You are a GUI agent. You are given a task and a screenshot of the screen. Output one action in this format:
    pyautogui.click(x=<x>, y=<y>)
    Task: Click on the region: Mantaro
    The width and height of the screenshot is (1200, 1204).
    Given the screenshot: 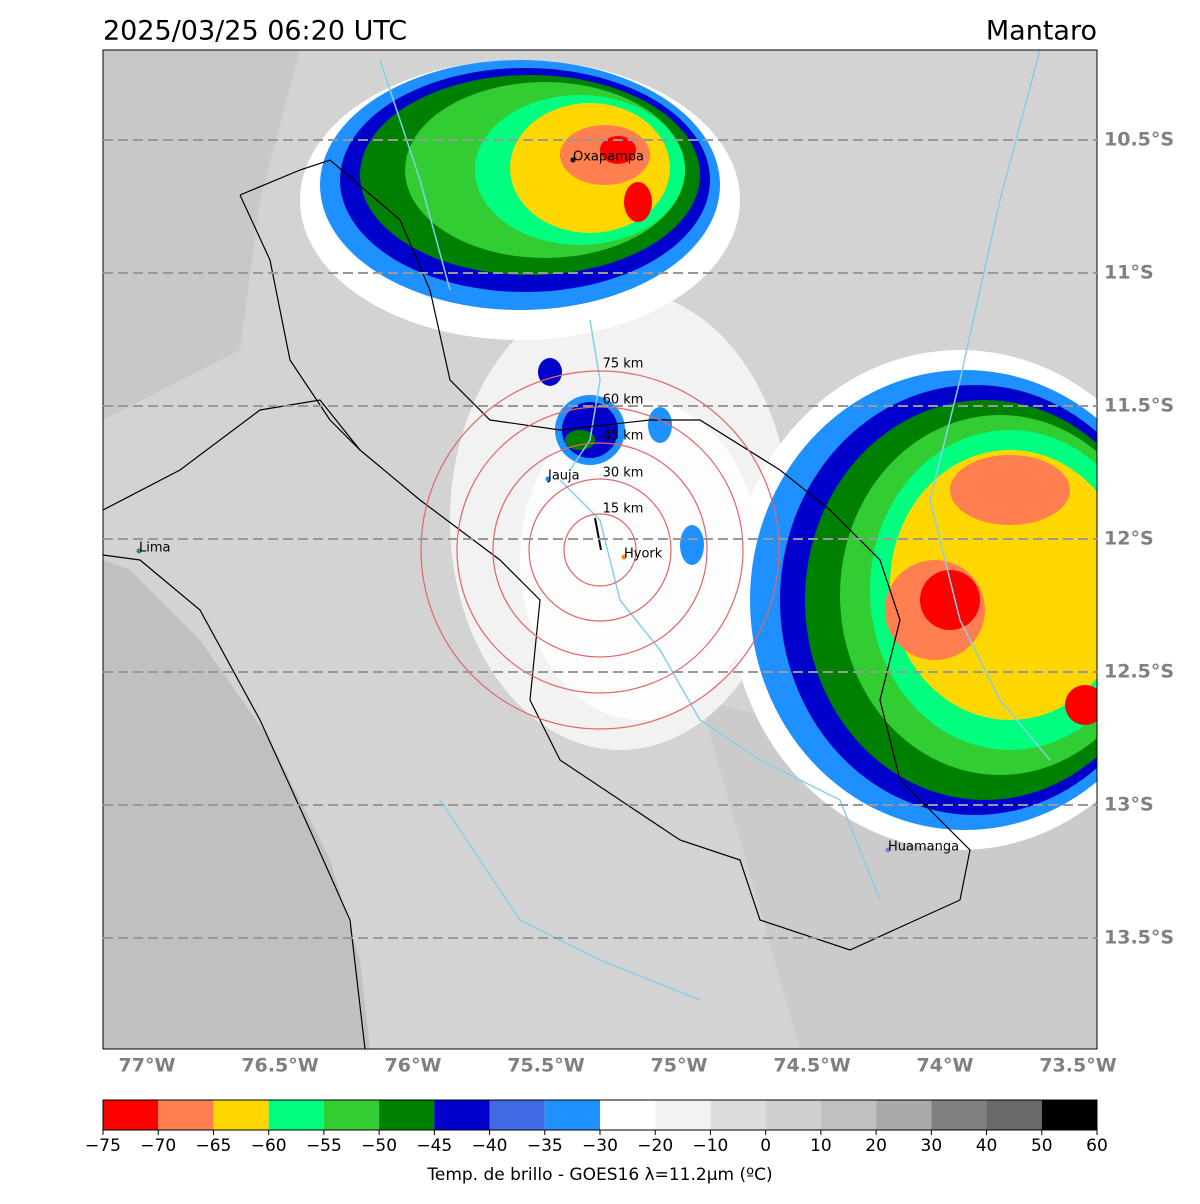 What is the action you would take?
    pyautogui.click(x=1041, y=31)
    